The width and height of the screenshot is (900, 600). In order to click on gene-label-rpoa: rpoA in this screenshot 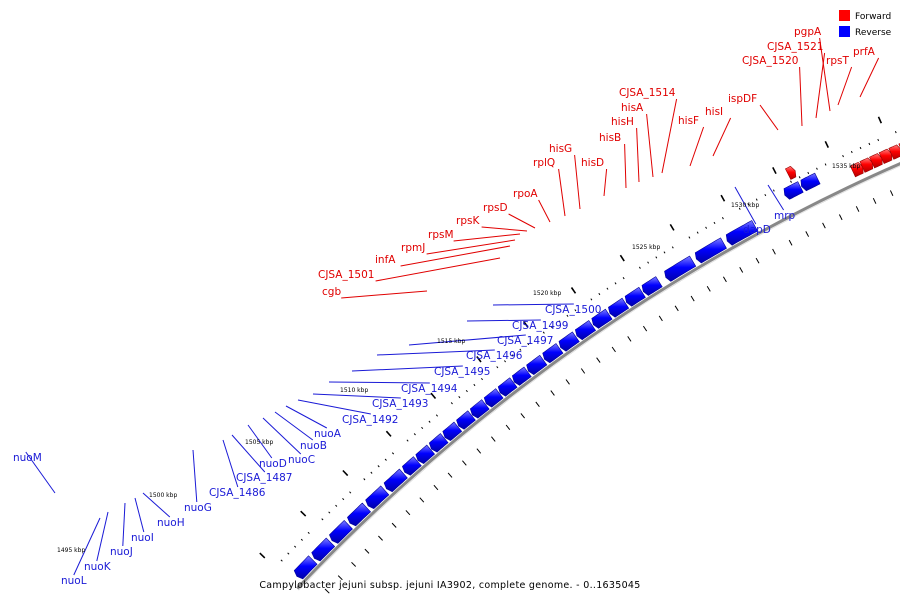, I will do `click(525, 194)`.